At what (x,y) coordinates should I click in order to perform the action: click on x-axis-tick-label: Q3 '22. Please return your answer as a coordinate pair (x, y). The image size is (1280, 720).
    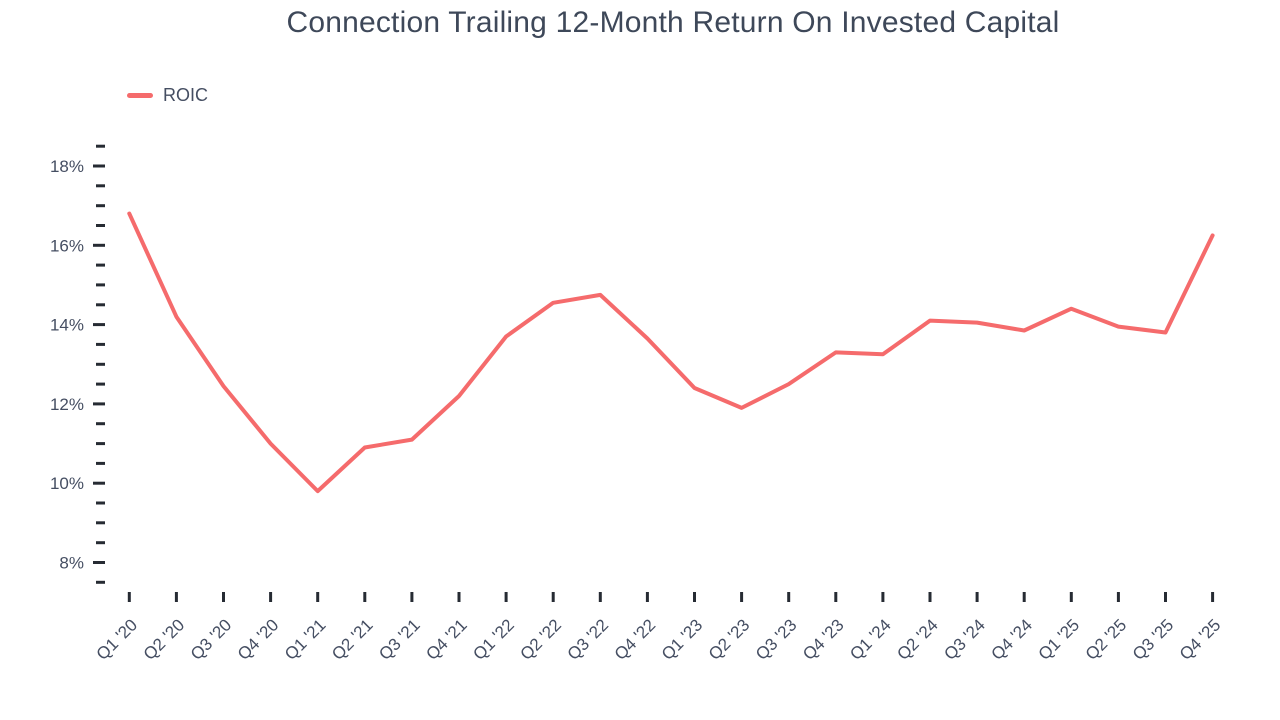
    Looking at the image, I should click on (588, 639).